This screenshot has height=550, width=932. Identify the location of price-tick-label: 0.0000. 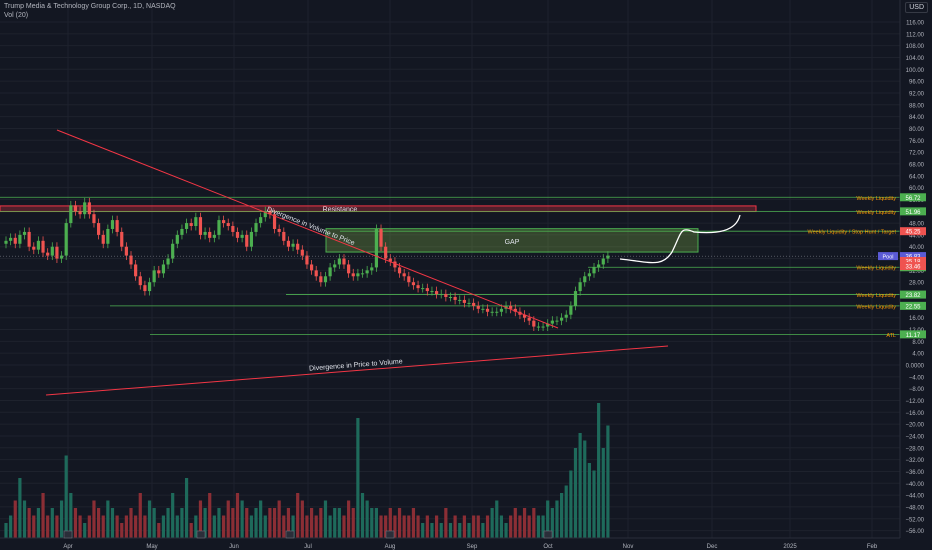
(915, 367).